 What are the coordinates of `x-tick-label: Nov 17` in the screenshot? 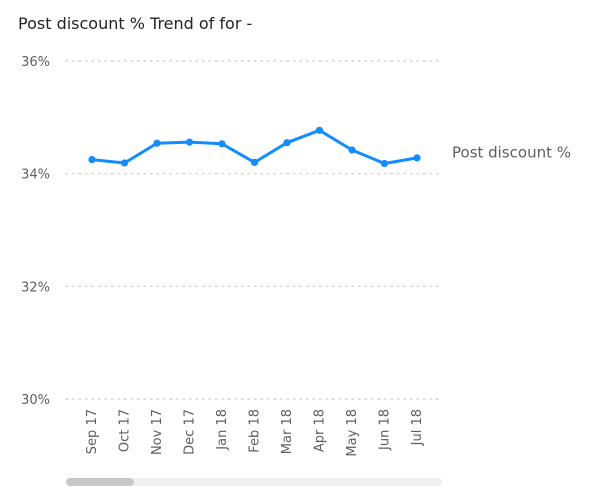 It's located at (157, 432).